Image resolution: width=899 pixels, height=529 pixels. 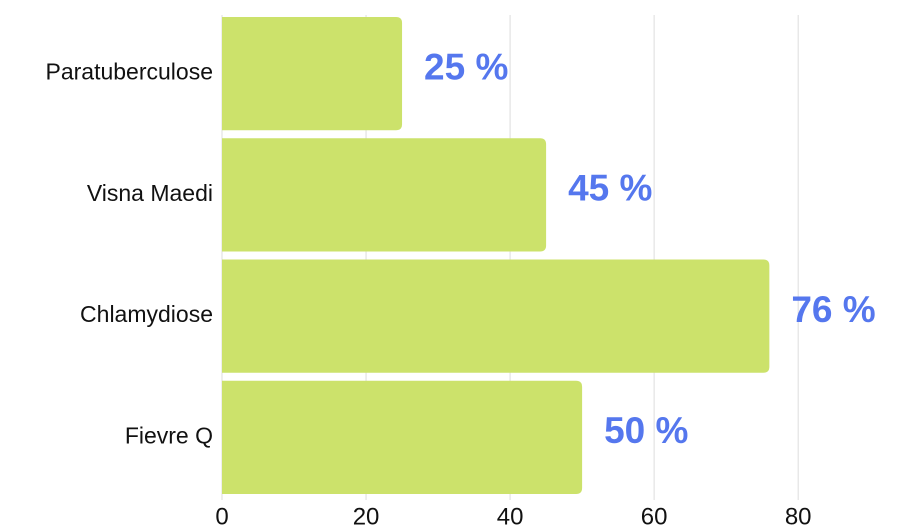 What do you see at coordinates (466, 66) in the screenshot?
I see `value-label: 25 %` at bounding box center [466, 66].